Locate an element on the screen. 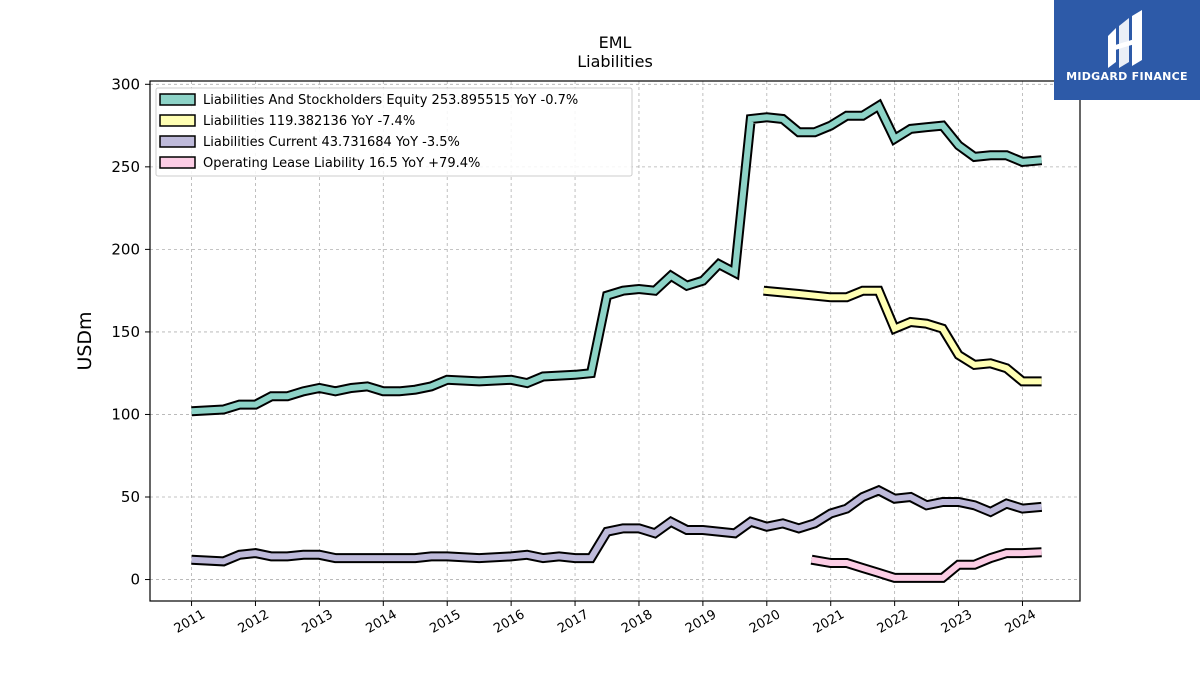 The width and height of the screenshot is (1200, 675). y-tick-label: 150 is located at coordinates (125, 332).